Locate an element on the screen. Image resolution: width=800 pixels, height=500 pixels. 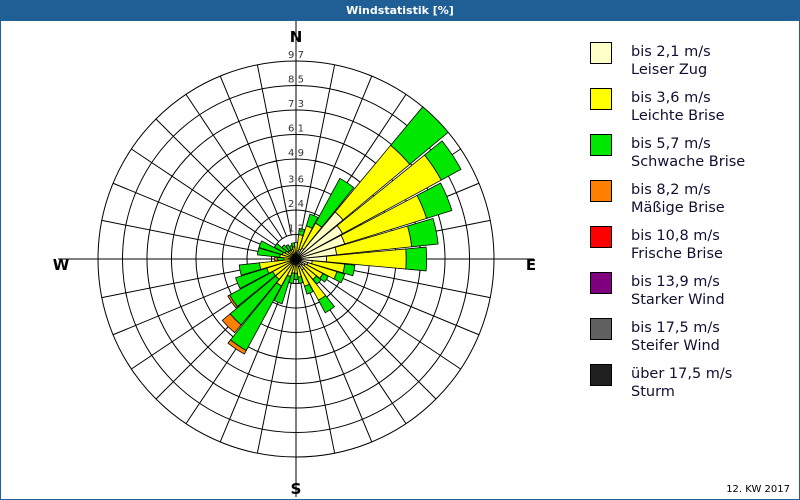
ring-label: 1,2 is located at coordinates (296, 229).